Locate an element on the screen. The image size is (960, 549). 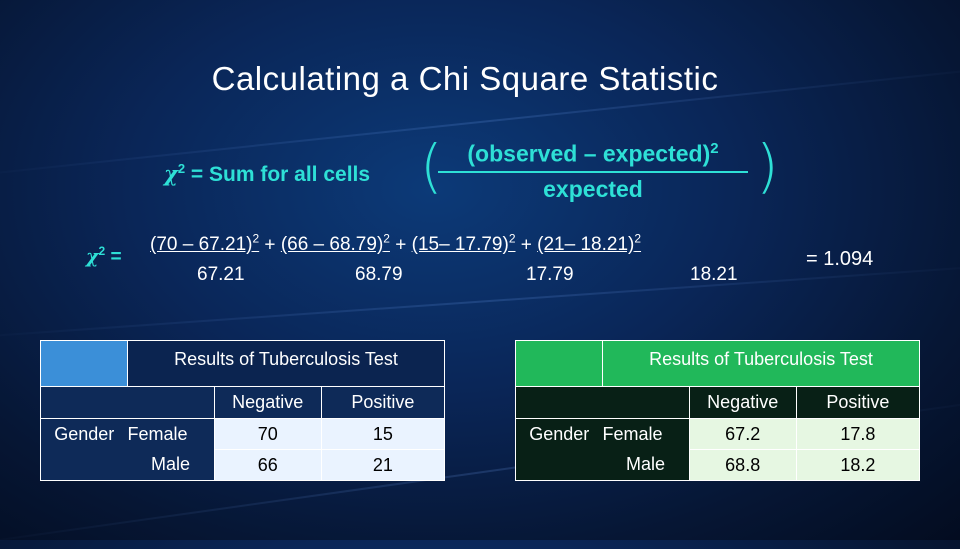
term-3-denominator: 17.79 is located at coordinates (550, 274).